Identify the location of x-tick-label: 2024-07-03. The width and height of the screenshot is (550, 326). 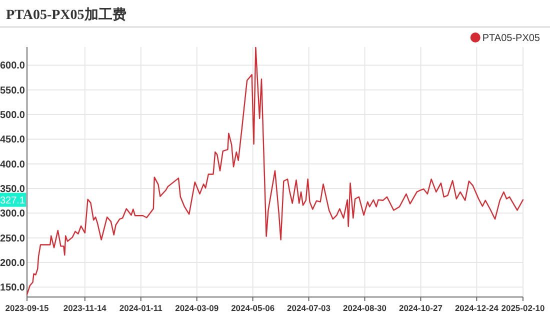
(309, 308).